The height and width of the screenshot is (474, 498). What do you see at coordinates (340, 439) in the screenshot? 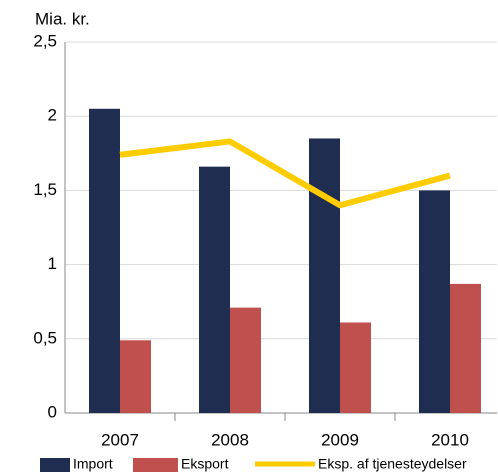
I see `x-tick-label: 2009` at bounding box center [340, 439].